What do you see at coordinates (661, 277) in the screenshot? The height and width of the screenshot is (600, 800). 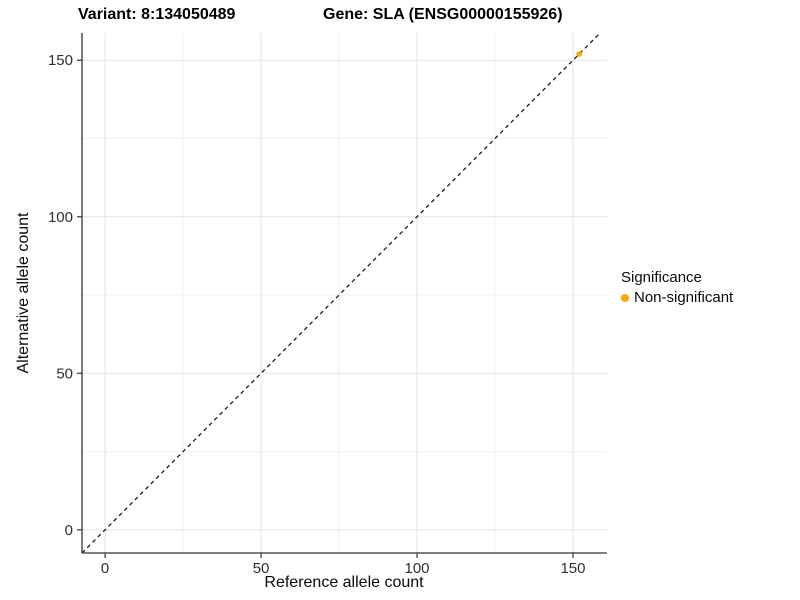 I see `legend-title: Significance` at bounding box center [661, 277].